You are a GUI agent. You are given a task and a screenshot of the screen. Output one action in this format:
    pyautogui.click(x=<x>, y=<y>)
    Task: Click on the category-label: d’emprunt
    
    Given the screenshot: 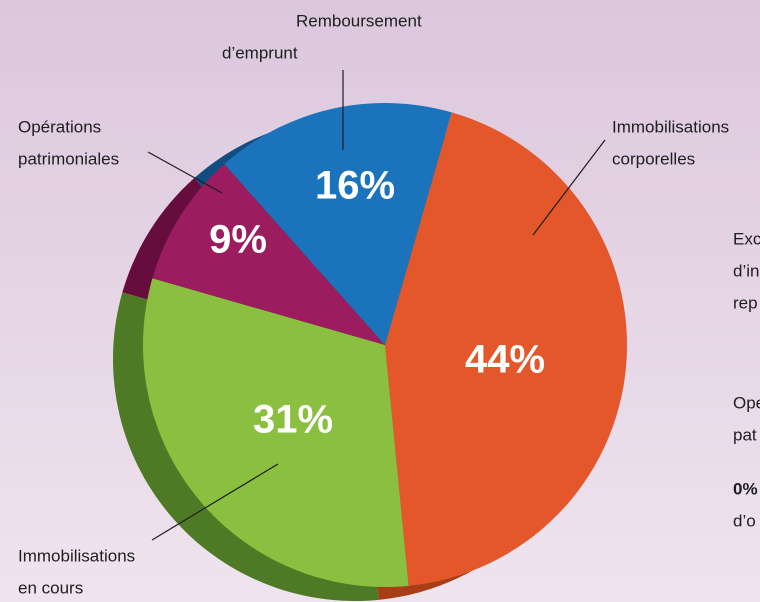 What is the action you would take?
    pyautogui.click(x=260, y=52)
    